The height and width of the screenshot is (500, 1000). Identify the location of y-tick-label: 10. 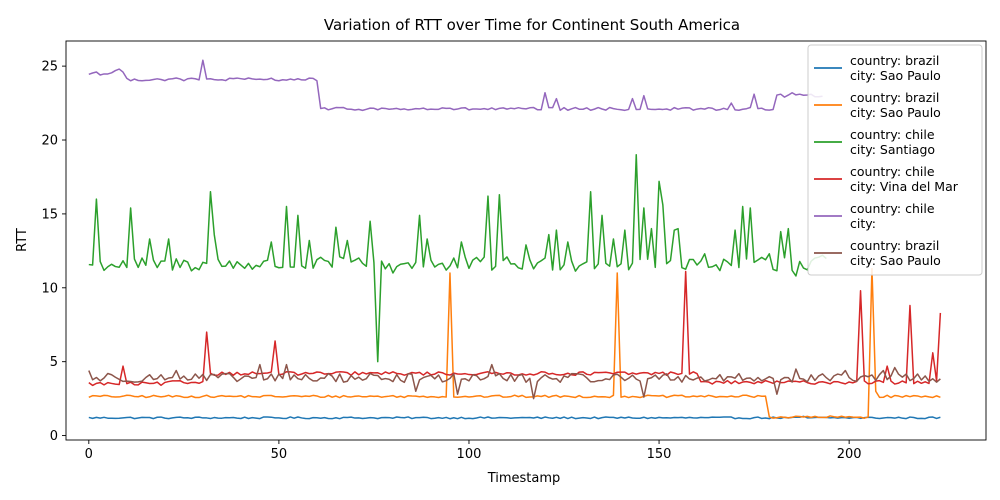
(49, 288).